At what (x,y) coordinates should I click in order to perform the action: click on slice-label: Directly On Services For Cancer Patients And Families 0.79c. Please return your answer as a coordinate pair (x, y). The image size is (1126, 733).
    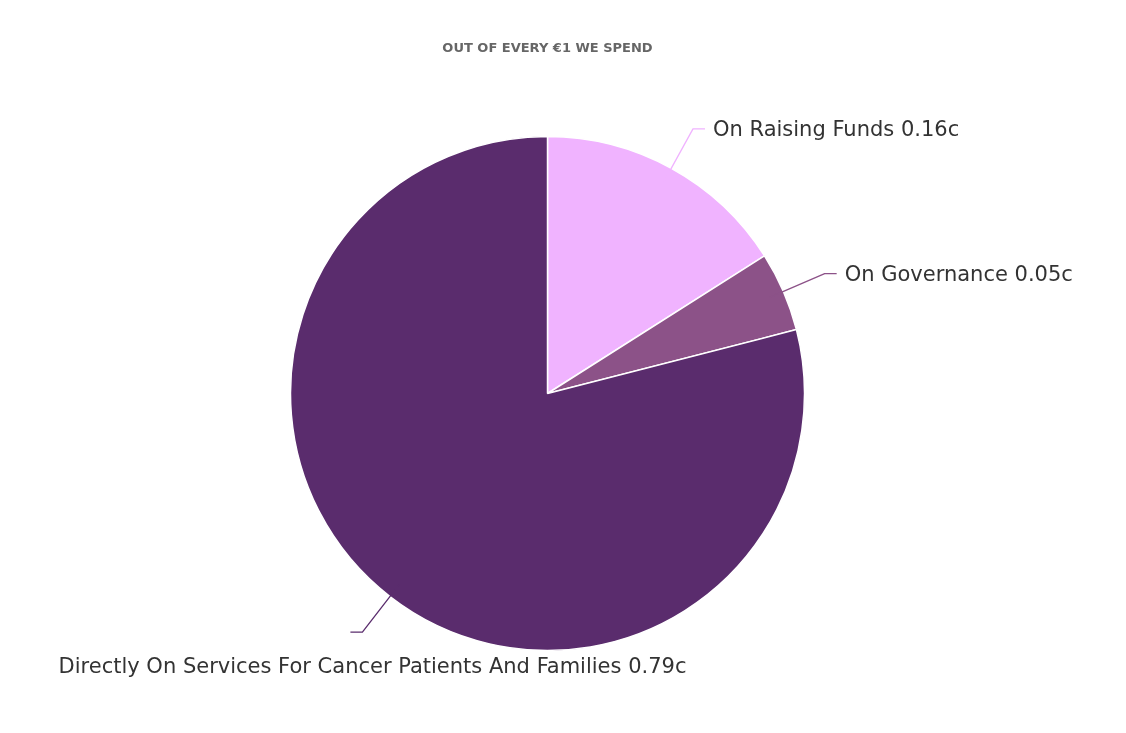
    Looking at the image, I should click on (372, 666).